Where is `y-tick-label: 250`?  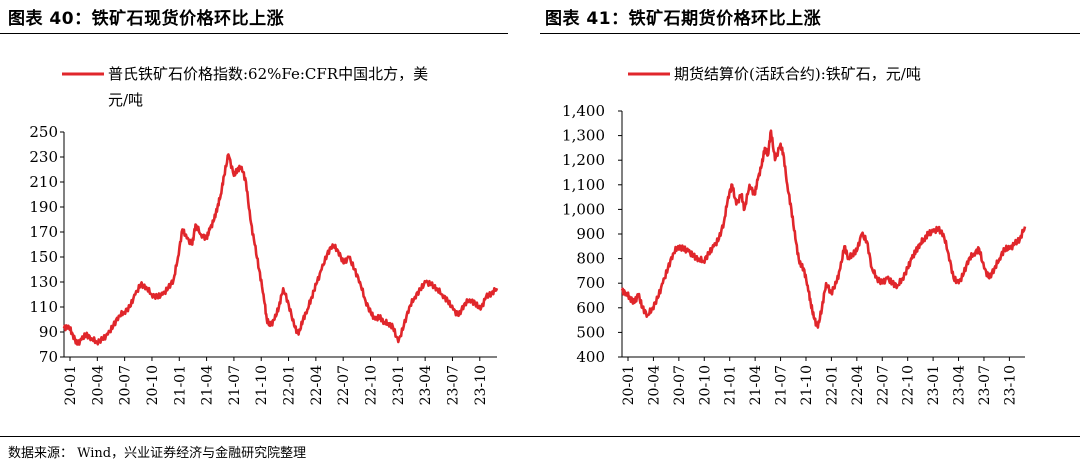 y-tick-label: 250 is located at coordinates (43, 132).